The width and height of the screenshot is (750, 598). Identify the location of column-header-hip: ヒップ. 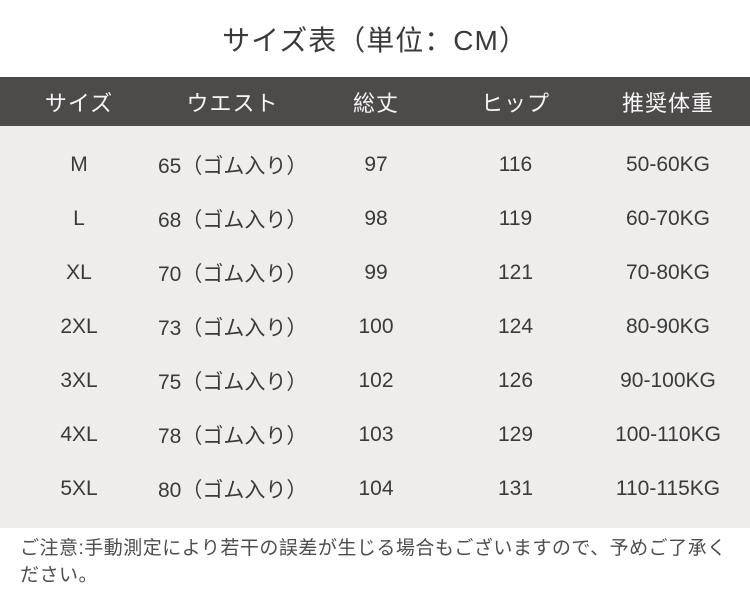
(515, 103).